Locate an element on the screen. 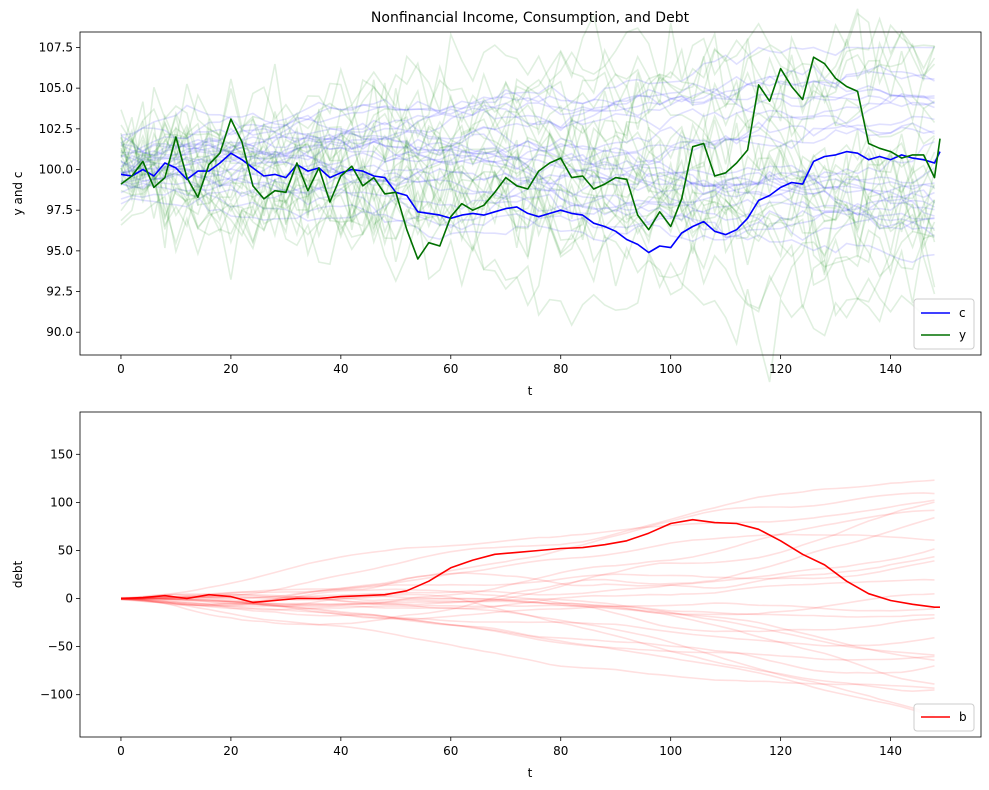  y-tick-label: 102.5 is located at coordinates (56, 129).